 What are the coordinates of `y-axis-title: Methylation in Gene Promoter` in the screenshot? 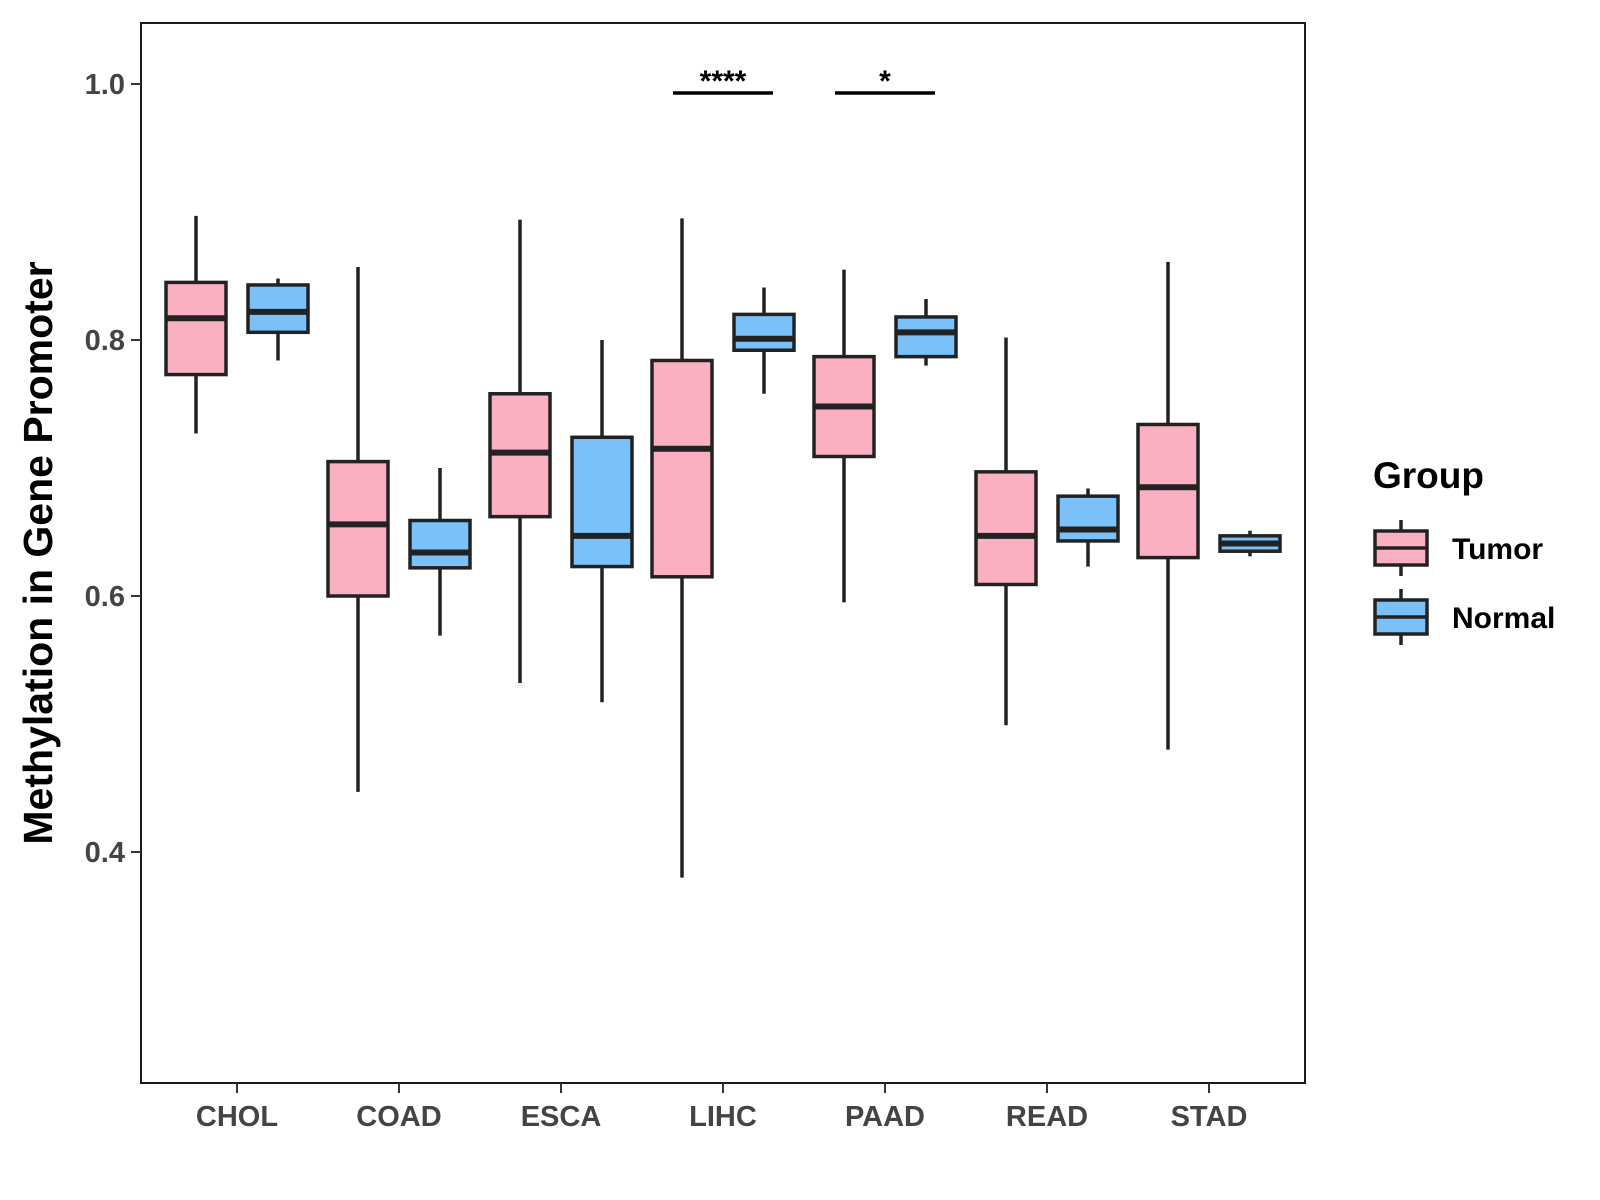 It's located at (38, 552).